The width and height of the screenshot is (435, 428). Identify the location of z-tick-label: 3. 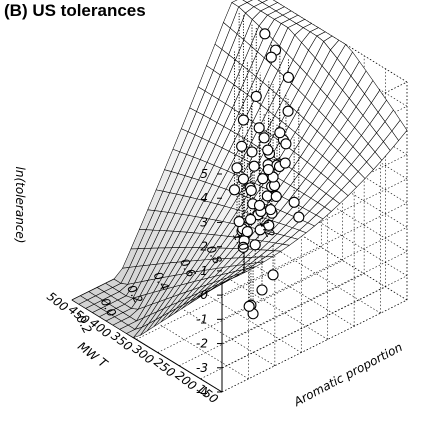
(204, 222).